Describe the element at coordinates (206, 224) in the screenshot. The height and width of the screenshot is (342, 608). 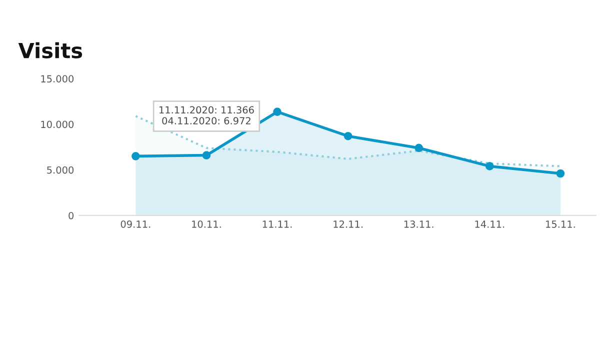
I see `x-tick-label: 10.11.` at that location.